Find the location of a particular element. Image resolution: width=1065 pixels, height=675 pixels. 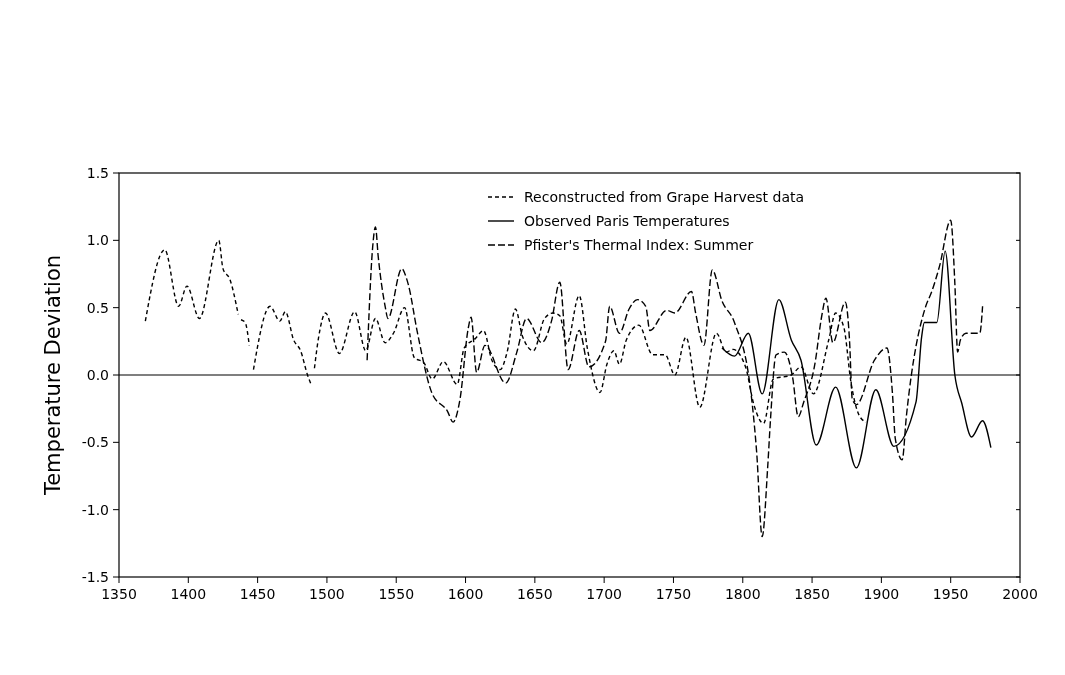

x-tick-label: 1650 is located at coordinates (535, 594).